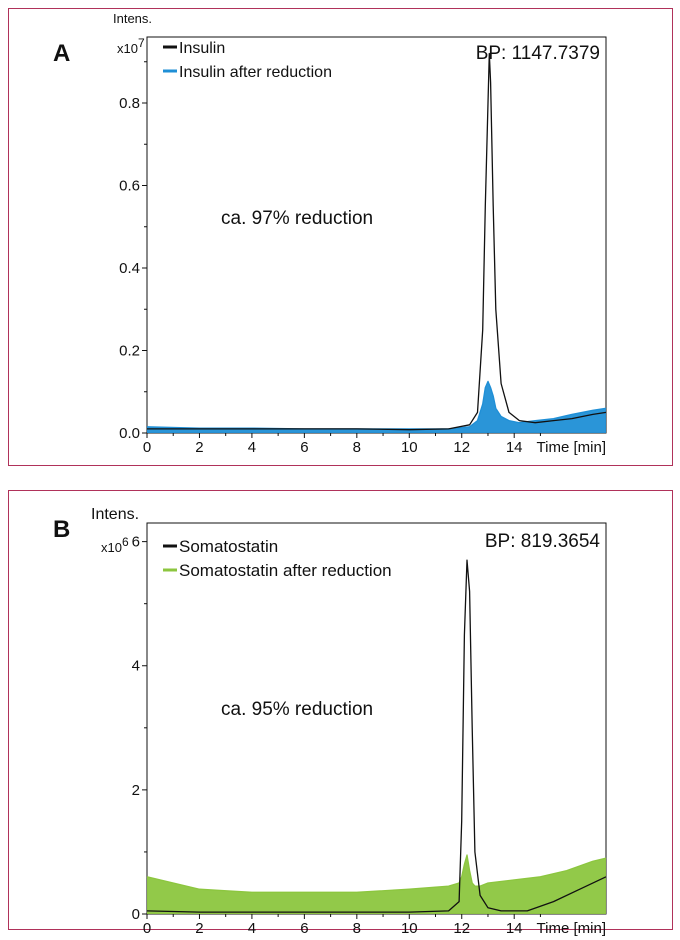 The height and width of the screenshot is (940, 680). I want to click on y-scale-label: x107, so click(131, 46).